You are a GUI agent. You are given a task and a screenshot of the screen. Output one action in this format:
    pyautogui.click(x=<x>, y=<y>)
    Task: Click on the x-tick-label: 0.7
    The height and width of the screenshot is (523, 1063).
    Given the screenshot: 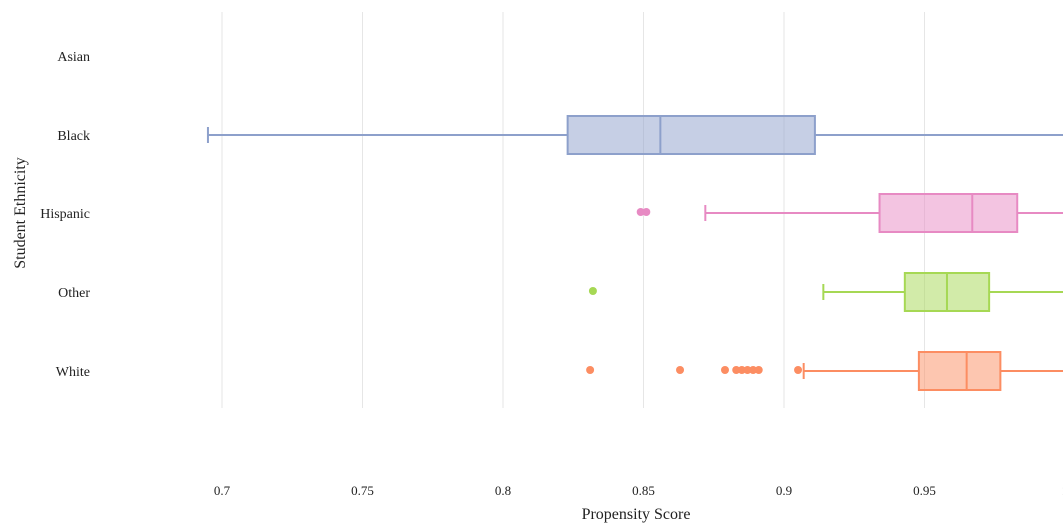 What is the action you would take?
    pyautogui.click(x=222, y=490)
    